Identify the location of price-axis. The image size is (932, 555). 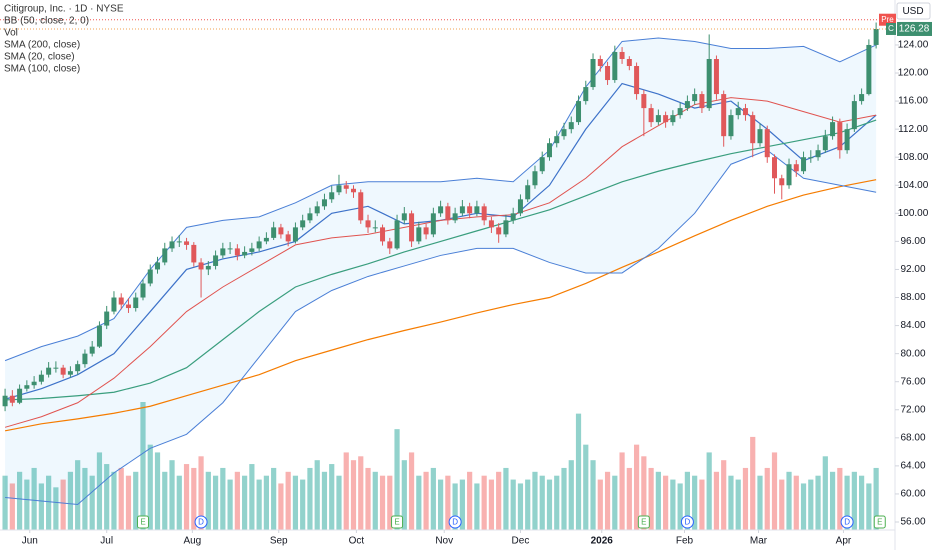
(913, 275).